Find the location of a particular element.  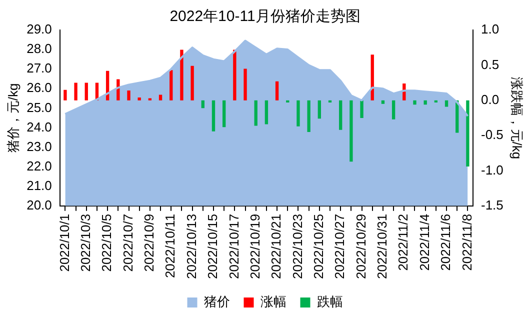

y-tick-label: 22.0 is located at coordinates (39, 166).